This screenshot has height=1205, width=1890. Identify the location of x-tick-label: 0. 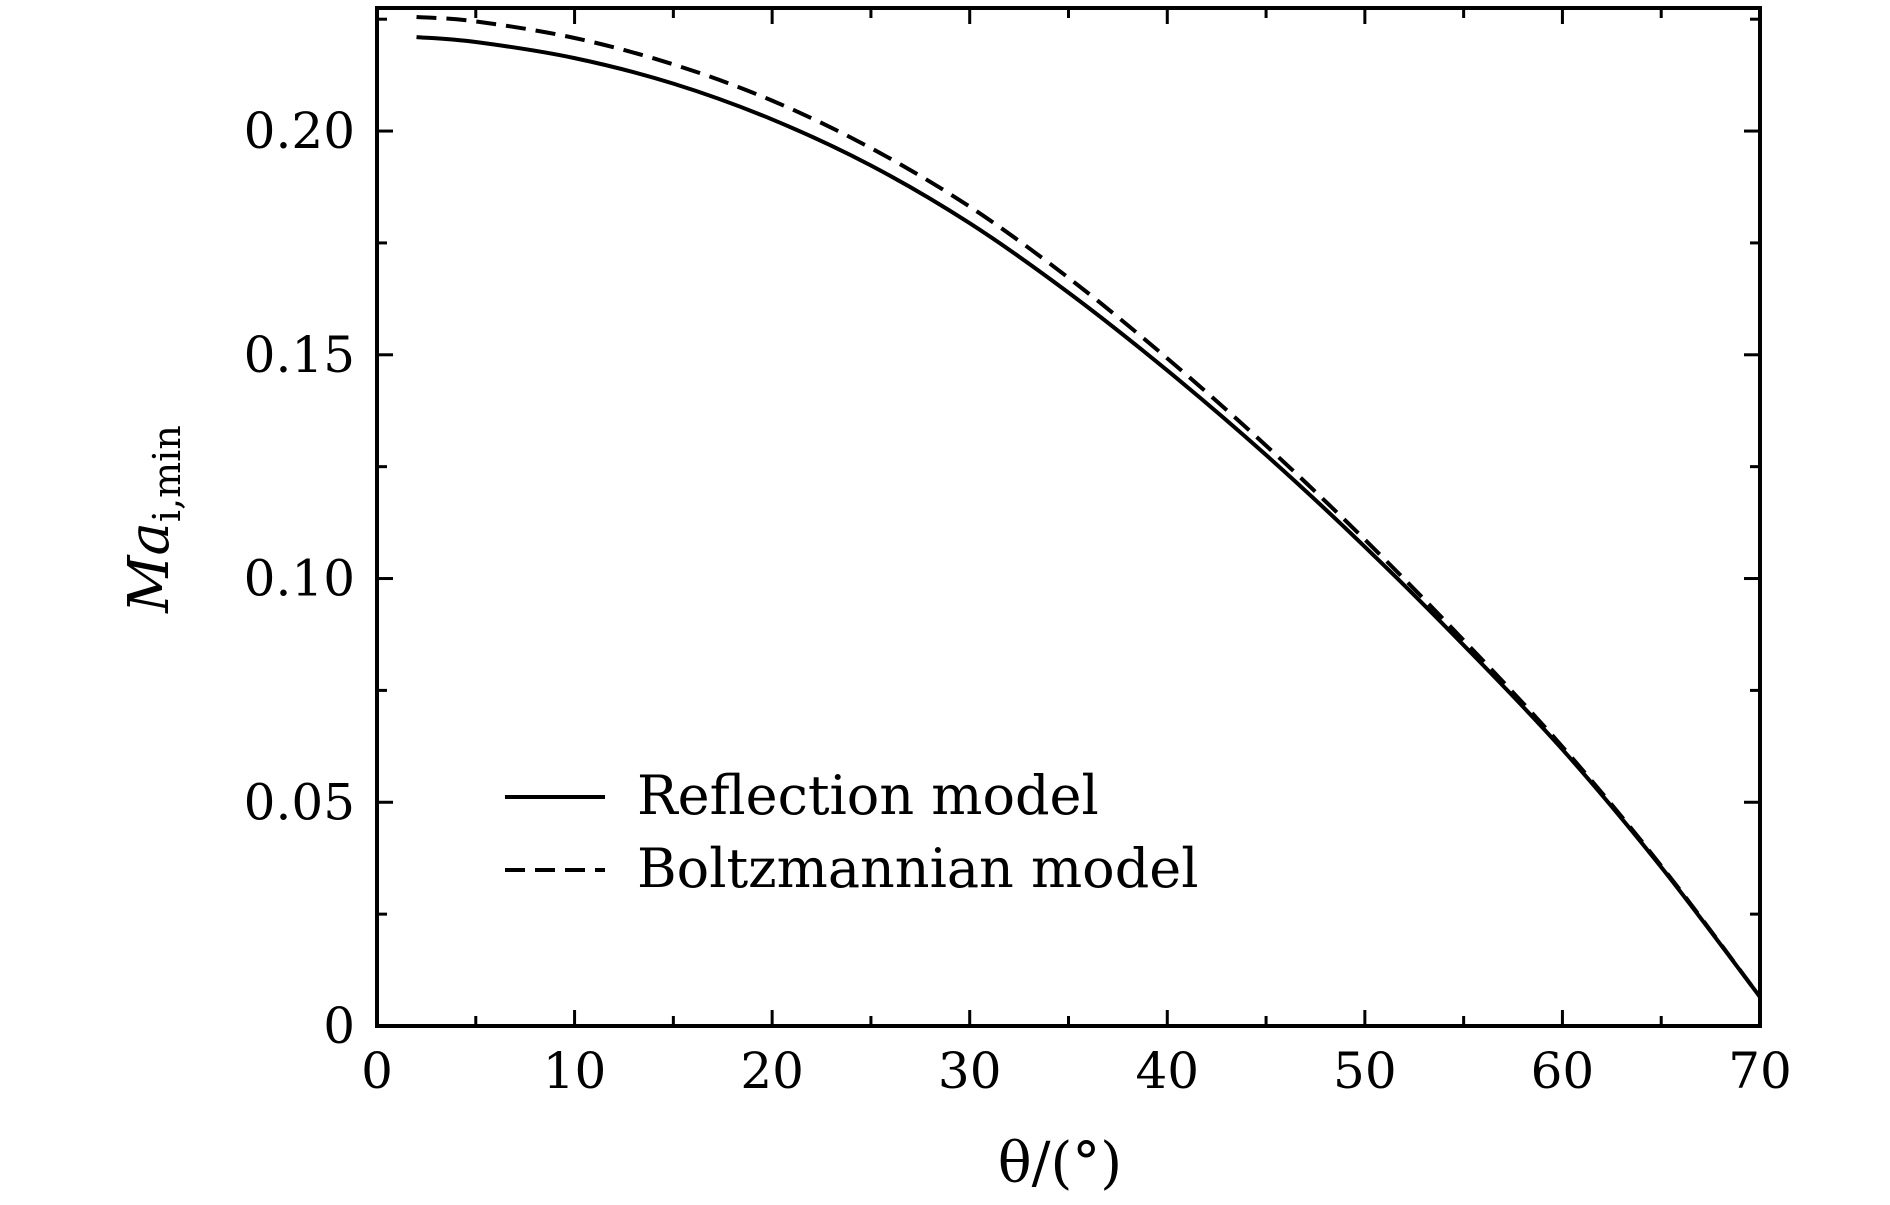
(377, 1071).